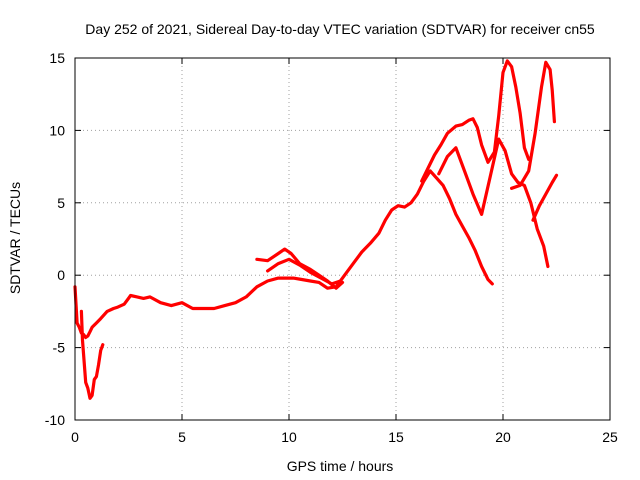 The image size is (640, 480). Describe the element at coordinates (57, 58) in the screenshot. I see `y-tick-label: 15` at that location.